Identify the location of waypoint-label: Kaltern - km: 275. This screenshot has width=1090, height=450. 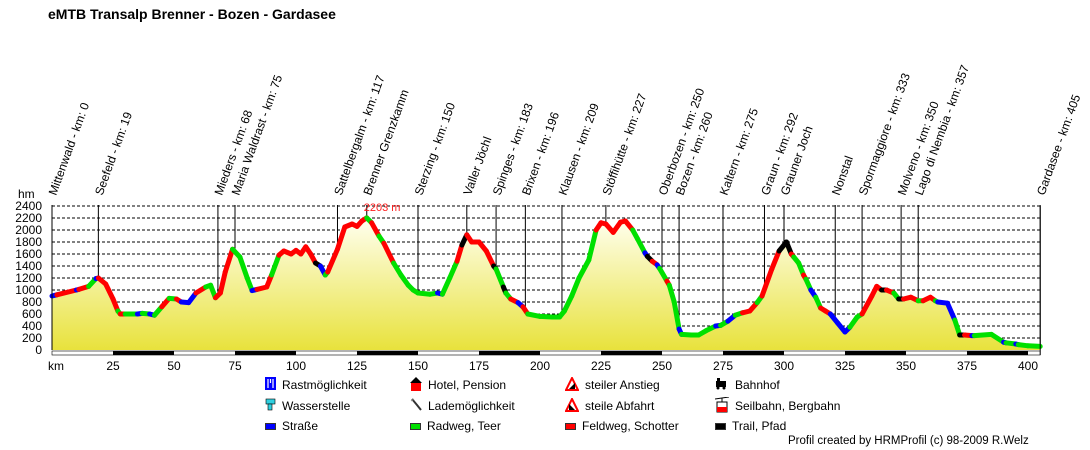
(739, 151).